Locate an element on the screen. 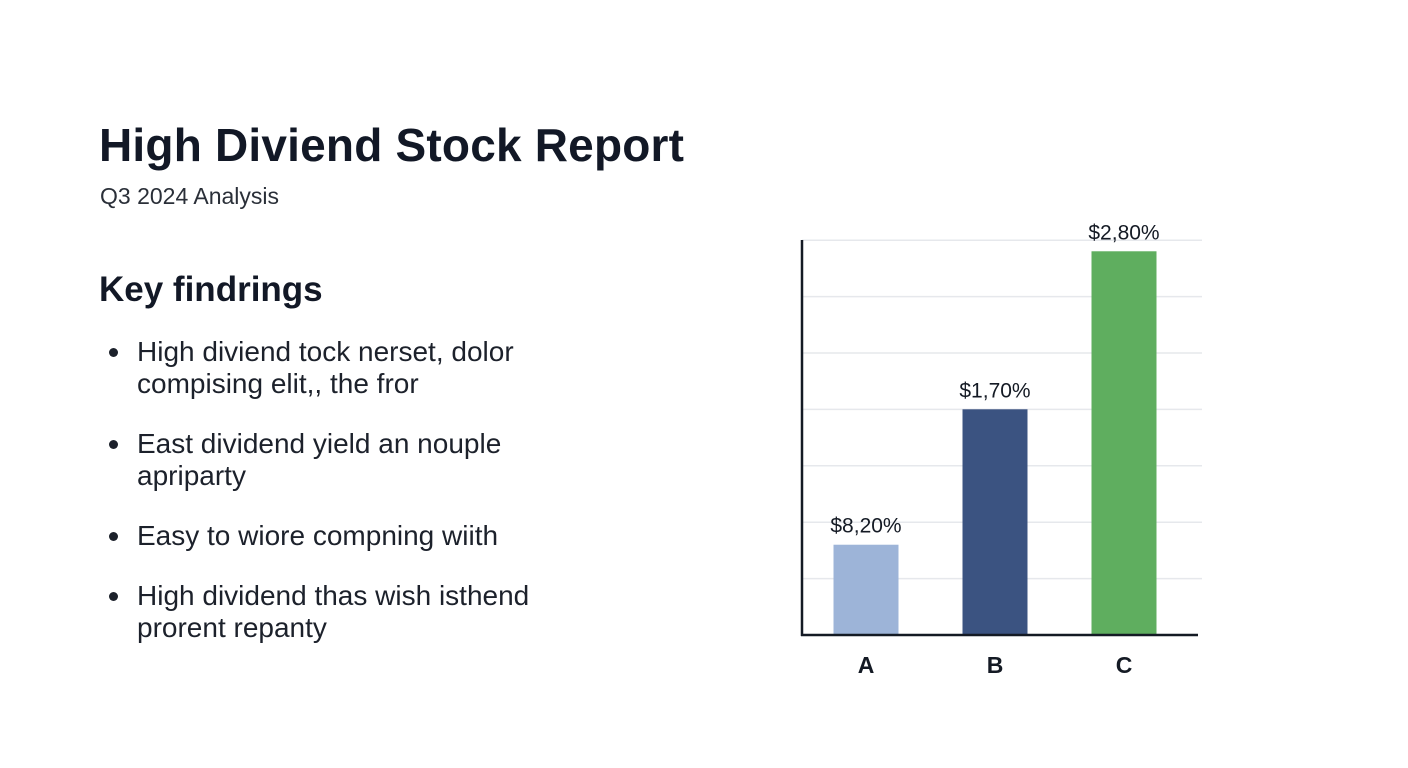  x-tick-label-a: A is located at coordinates (866, 665).